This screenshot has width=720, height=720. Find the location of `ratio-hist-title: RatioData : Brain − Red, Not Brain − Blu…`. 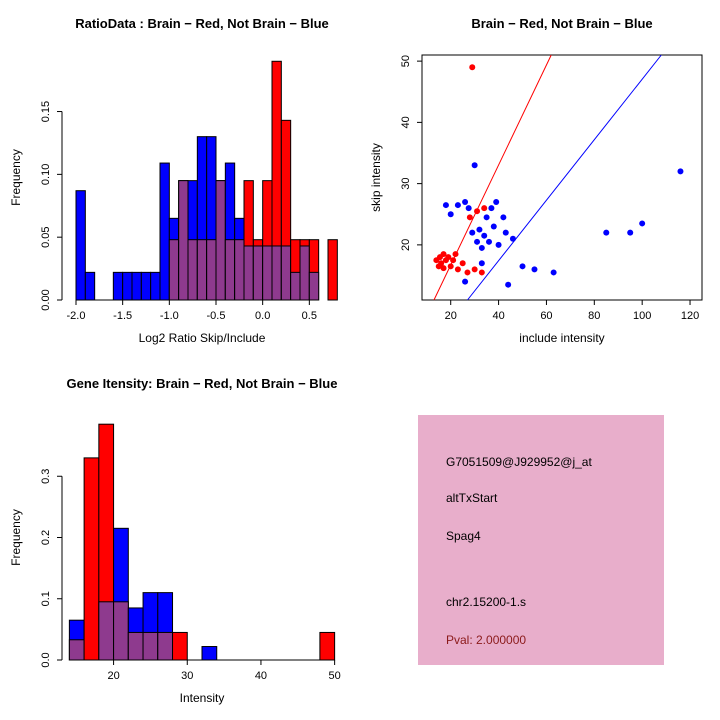

ratio-hist-title: RatioData : Brain − Red, Not Brain − Blu… is located at coordinates (202, 23).